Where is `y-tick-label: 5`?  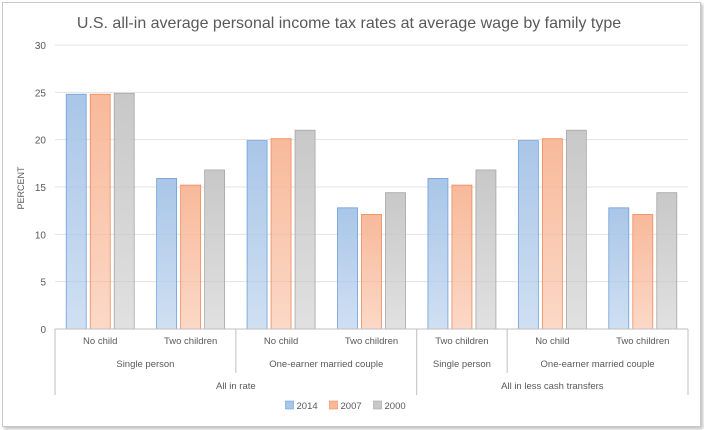
y-tick-label: 5 is located at coordinates (43, 283).